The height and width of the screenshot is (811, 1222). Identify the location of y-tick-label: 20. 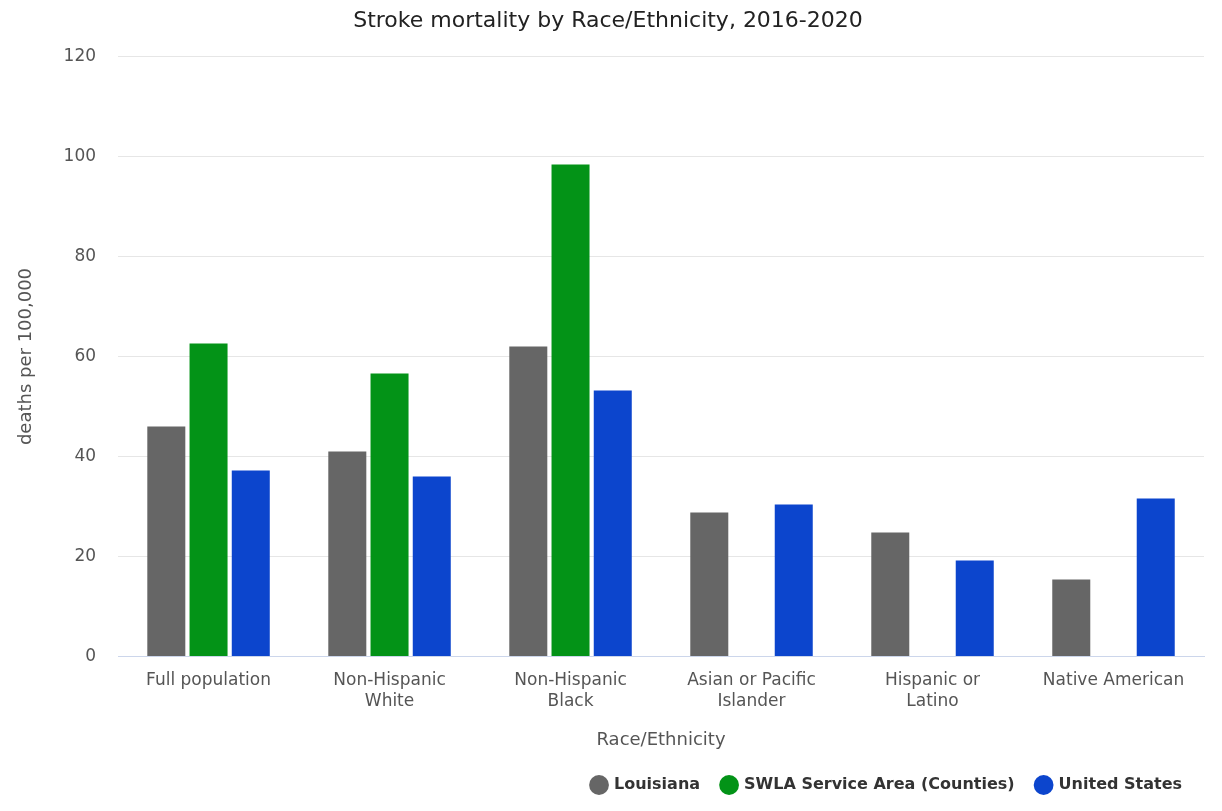
(85, 554).